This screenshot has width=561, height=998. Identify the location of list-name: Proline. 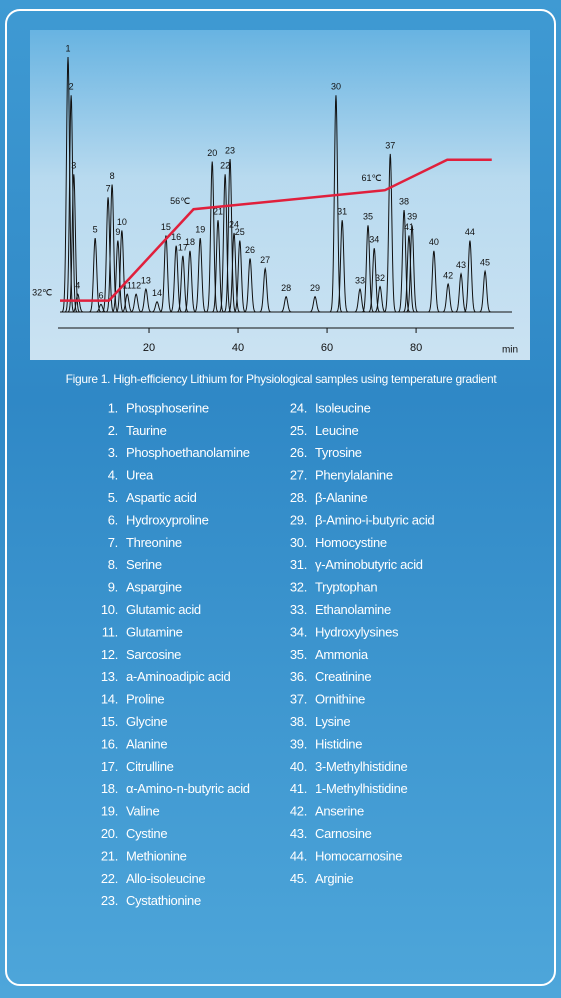
(145, 699).